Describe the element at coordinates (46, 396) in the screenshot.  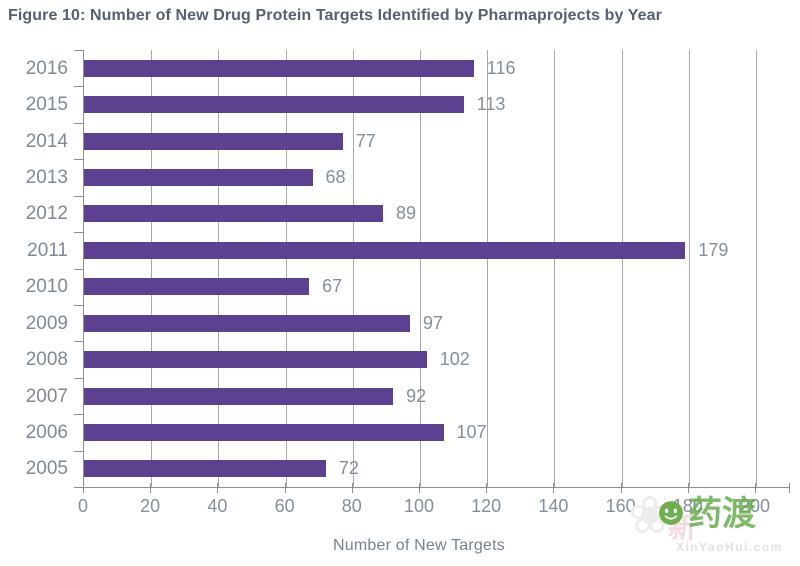
I see `y-label-2007: 2007` at that location.